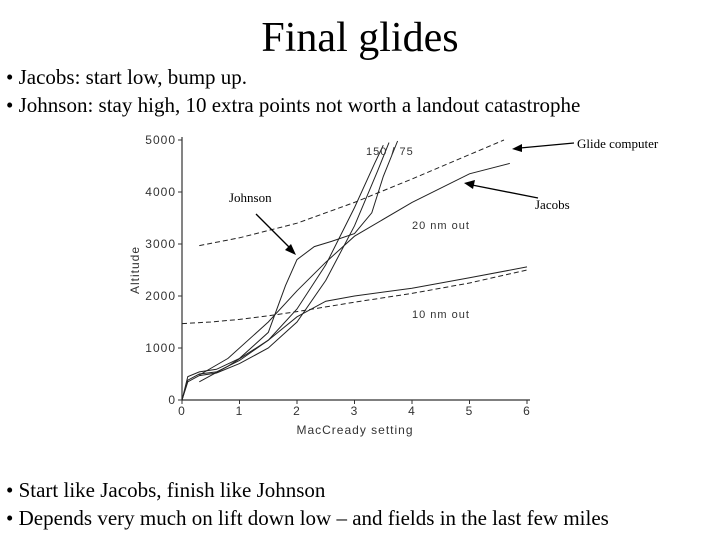 The image size is (720, 540). Describe the element at coordinates (160, 296) in the screenshot. I see `y-tick-label: 2000` at that location.